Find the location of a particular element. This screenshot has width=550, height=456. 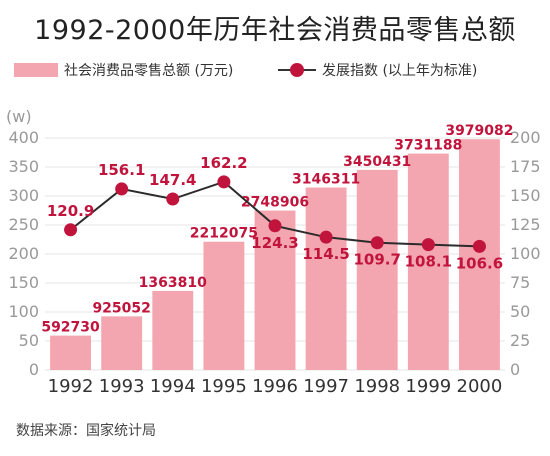

legend-item-bar: 社会消费品零售总额 (万元) is located at coordinates (123, 70).